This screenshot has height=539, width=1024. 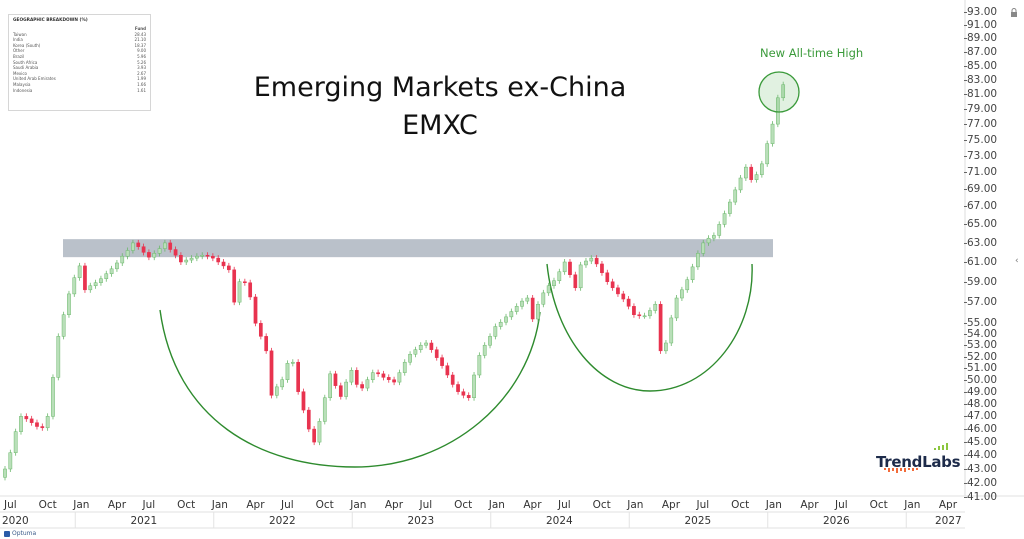 What do you see at coordinates (980, 281) in the screenshot?
I see `y-tick-label: 59.00` at bounding box center [980, 281].